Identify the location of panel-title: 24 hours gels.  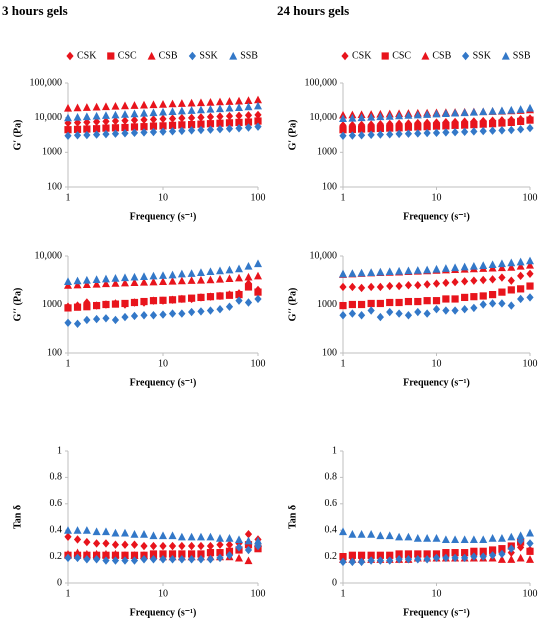
(313, 10).